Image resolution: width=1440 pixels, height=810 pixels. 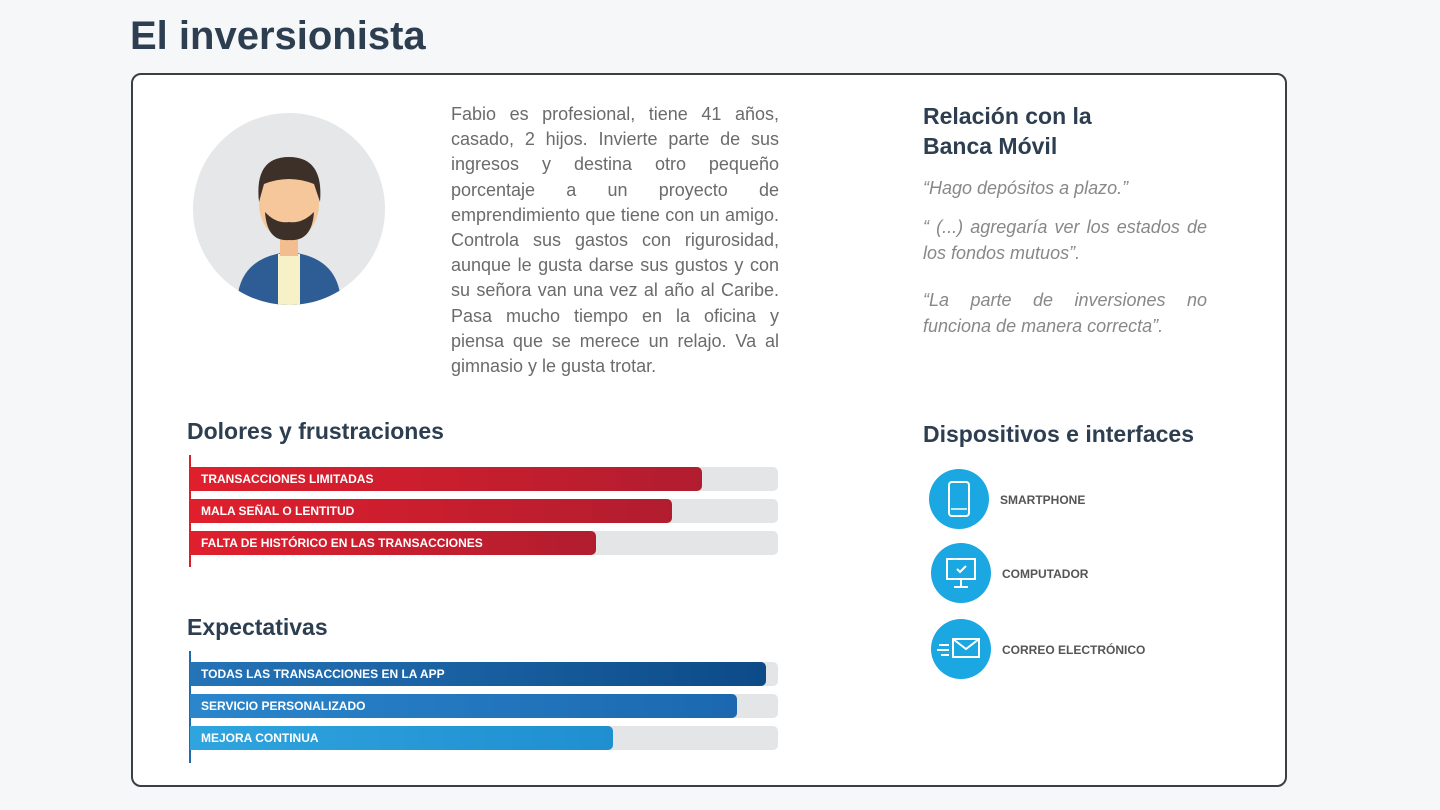 I want to click on bar-label: MALA SEÑAL O LENTITUD, so click(x=278, y=511).